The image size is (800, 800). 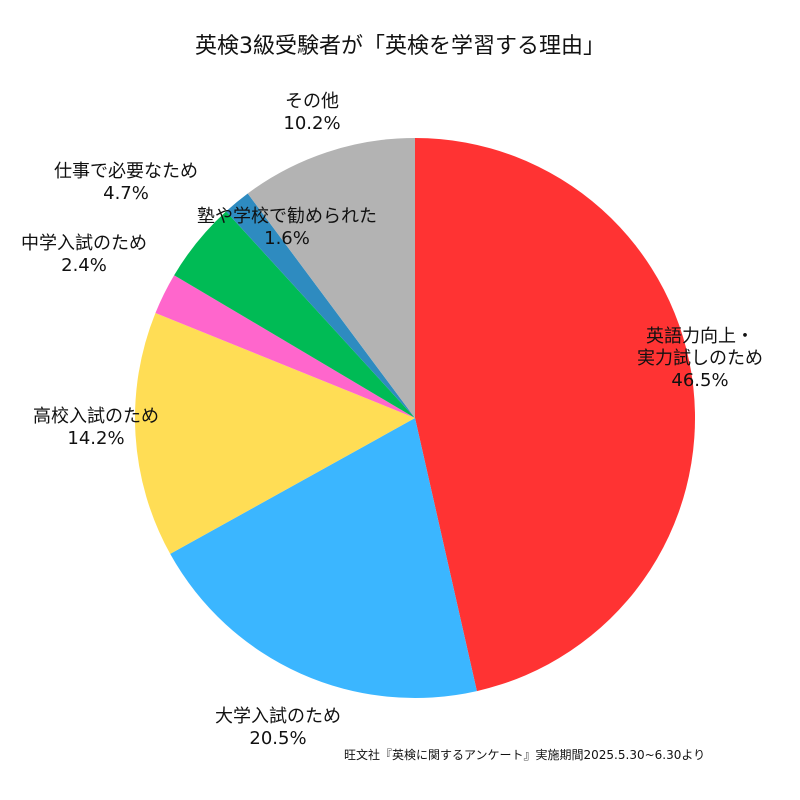 I want to click on slice-percent-label: 10.2%, so click(x=311, y=123).